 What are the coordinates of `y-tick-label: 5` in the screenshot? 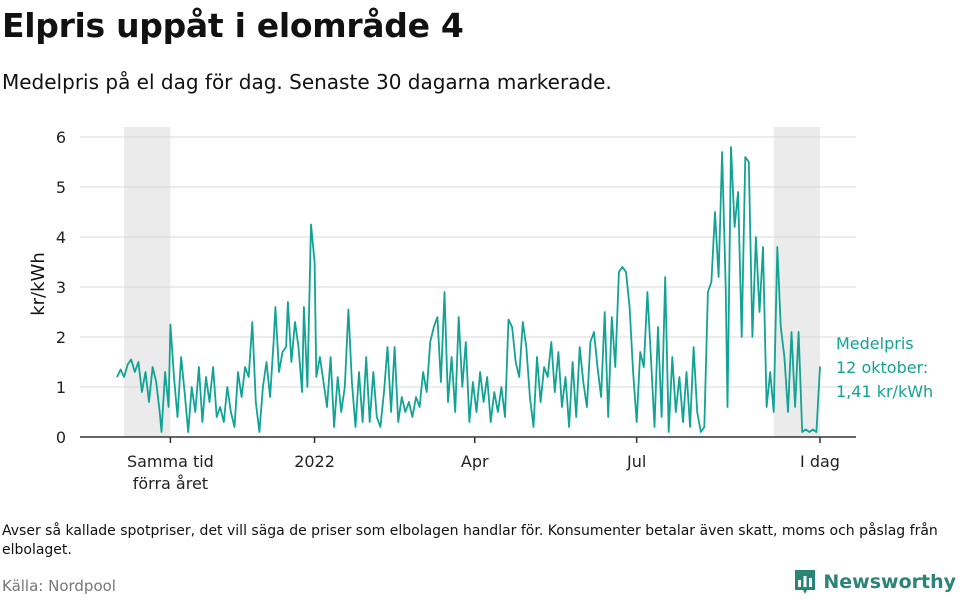 It's located at (61, 187).